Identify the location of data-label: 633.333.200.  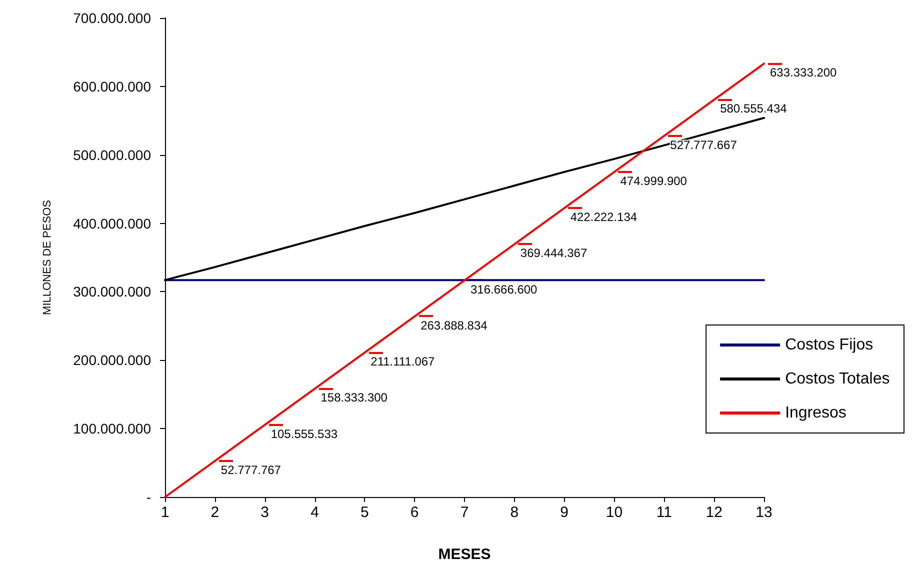
(804, 73).